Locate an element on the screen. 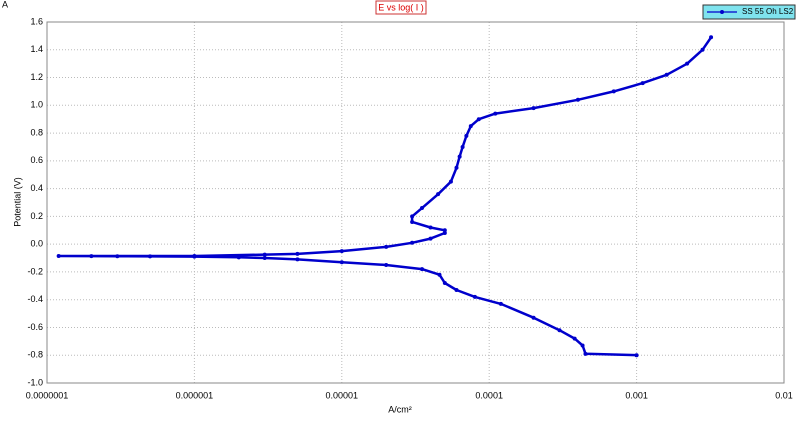 This screenshot has height=425, width=800. x-tick-label: 0.01 is located at coordinates (784, 395).